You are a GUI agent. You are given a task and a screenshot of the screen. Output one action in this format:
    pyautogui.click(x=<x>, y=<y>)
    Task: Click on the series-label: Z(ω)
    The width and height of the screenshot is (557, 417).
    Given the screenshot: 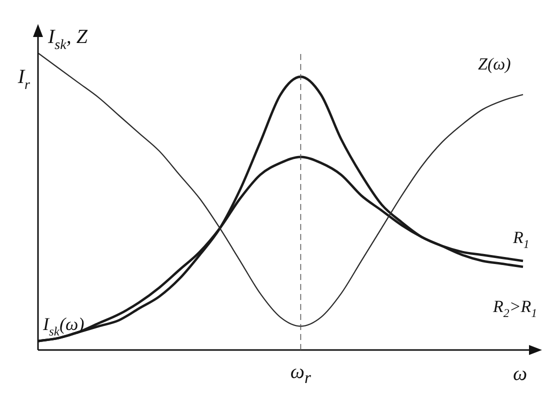 What is the action you would take?
    pyautogui.click(x=495, y=64)
    